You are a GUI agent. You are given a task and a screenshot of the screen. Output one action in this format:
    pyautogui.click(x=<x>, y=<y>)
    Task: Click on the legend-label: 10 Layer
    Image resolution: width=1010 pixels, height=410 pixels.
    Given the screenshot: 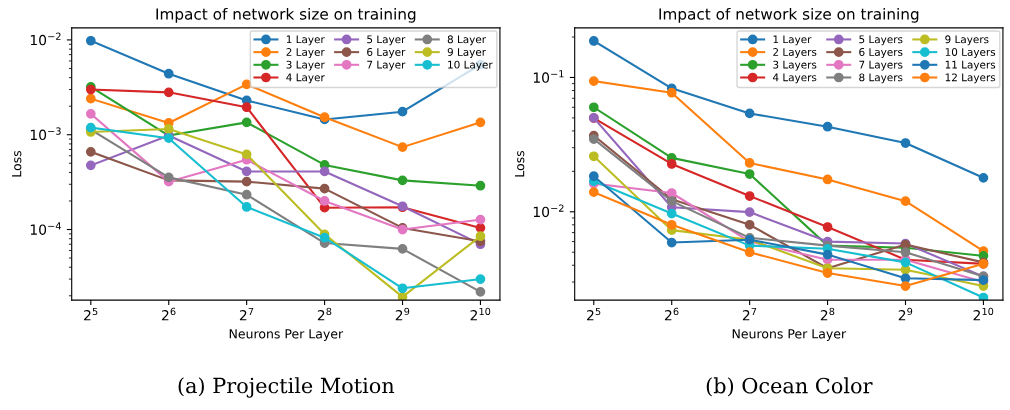 What is the action you would take?
    pyautogui.click(x=470, y=65)
    